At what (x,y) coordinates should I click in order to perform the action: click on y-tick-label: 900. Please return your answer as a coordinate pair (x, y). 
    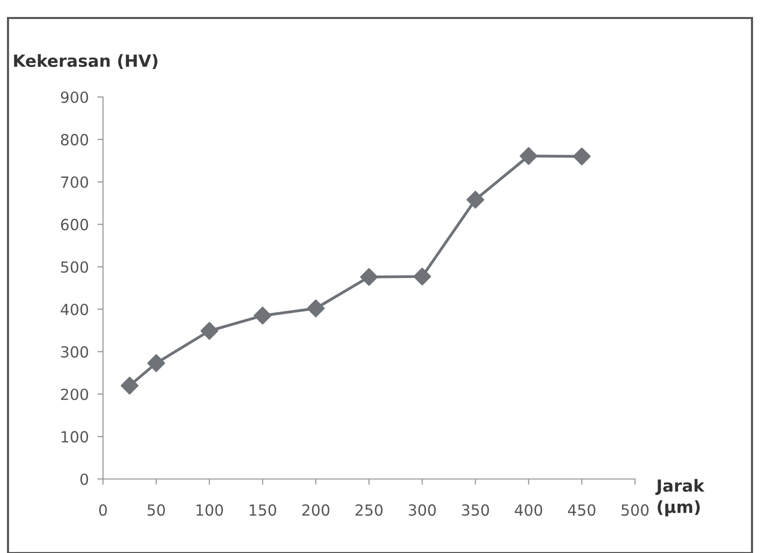
    Looking at the image, I should click on (74, 97).